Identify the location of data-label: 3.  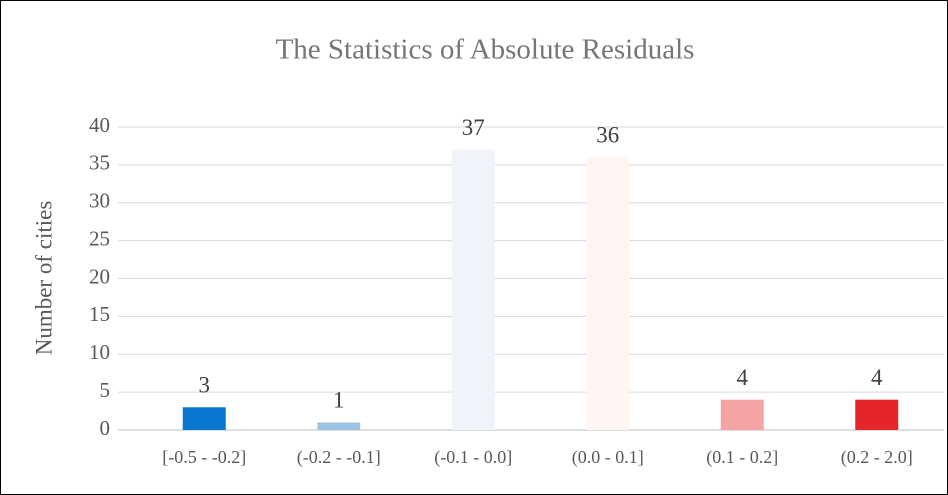
(205, 385).